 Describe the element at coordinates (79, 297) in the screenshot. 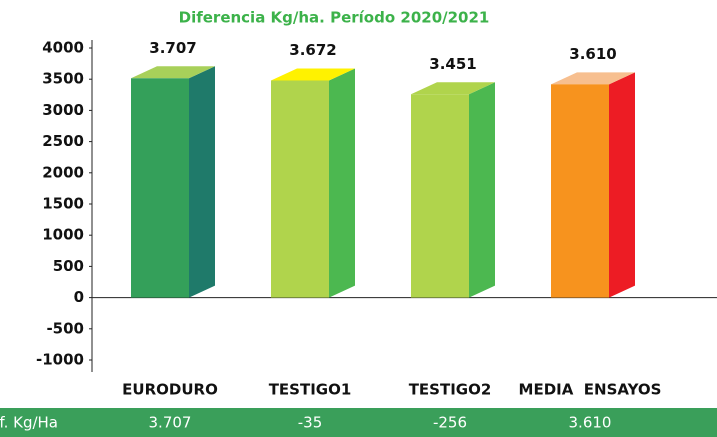

I see `y-tick-label: 0` at that location.